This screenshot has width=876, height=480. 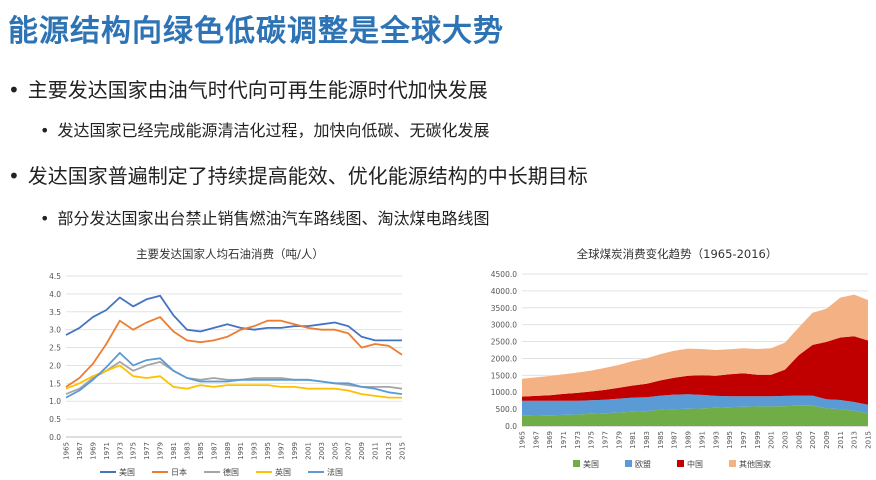 What do you see at coordinates (695, 415) in the screenshot?
I see `series-area-美国` at bounding box center [695, 415].